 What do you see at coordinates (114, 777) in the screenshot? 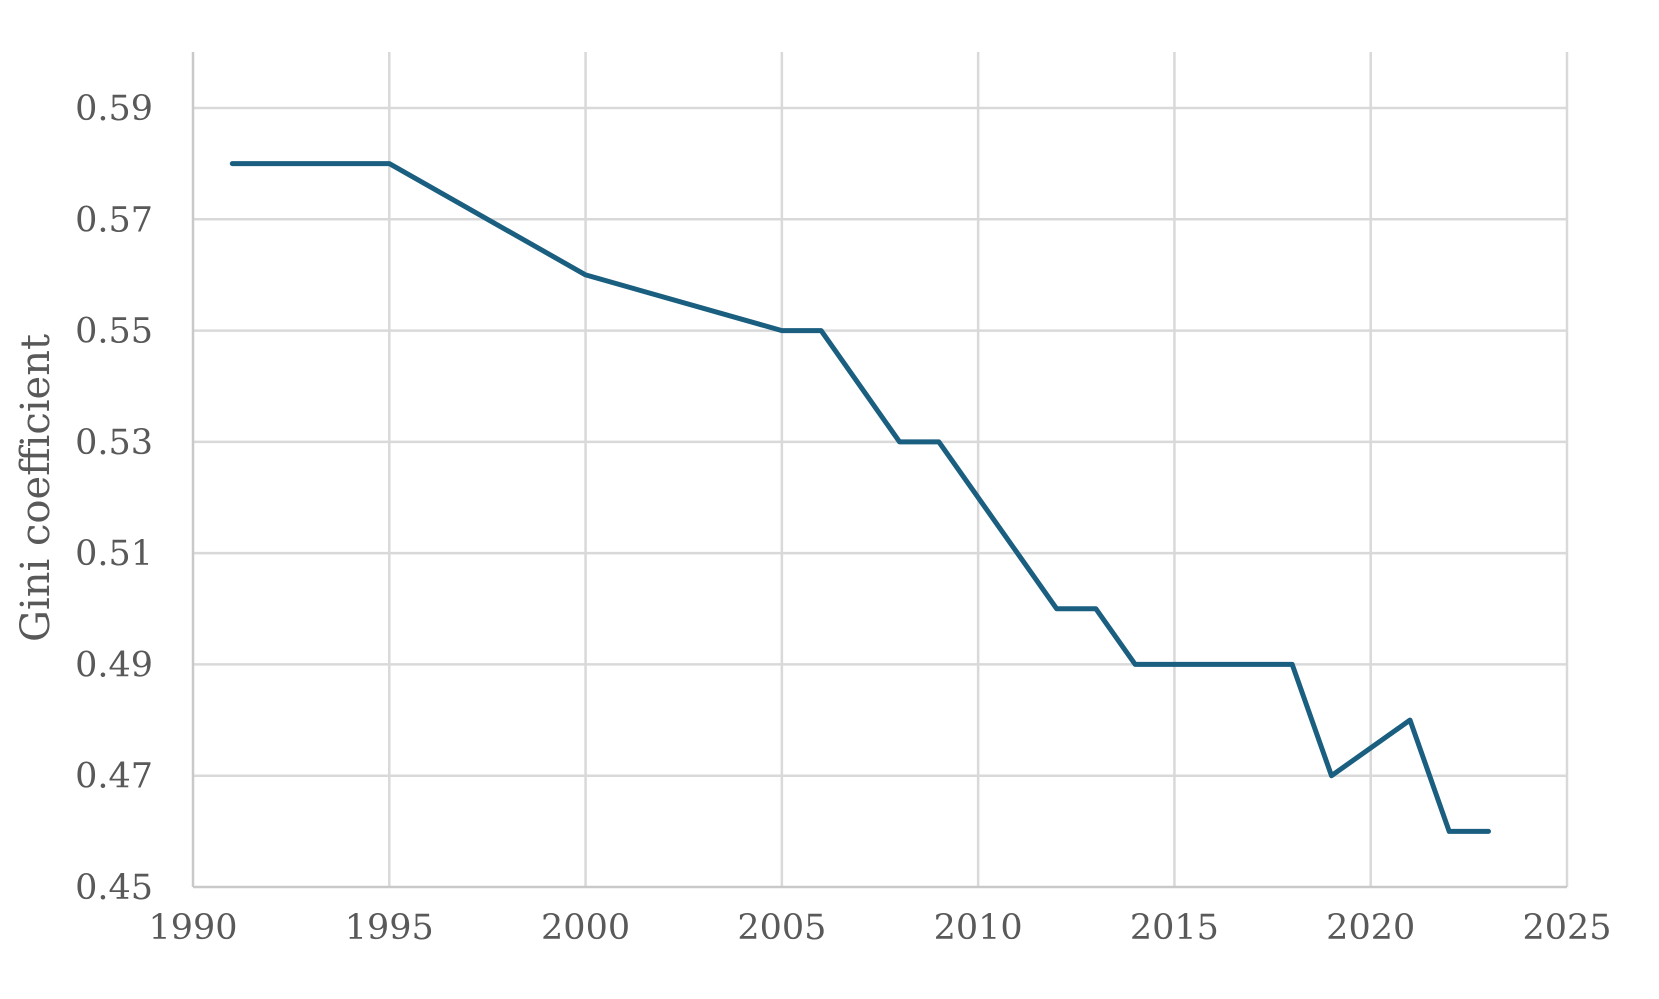
I see `y-tick-label: 0.47` at bounding box center [114, 777].